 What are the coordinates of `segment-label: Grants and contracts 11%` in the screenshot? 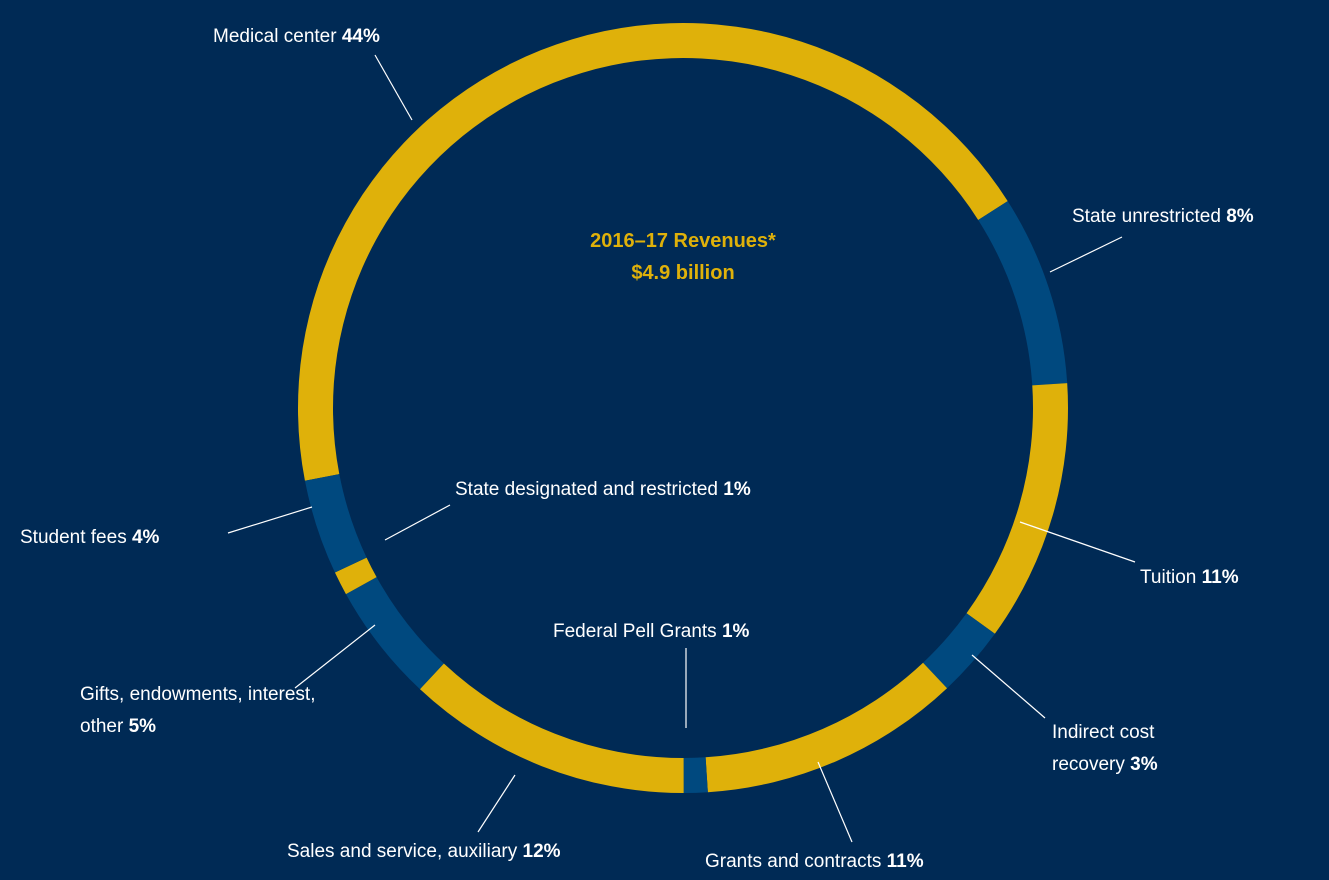 It's located at (814, 862).